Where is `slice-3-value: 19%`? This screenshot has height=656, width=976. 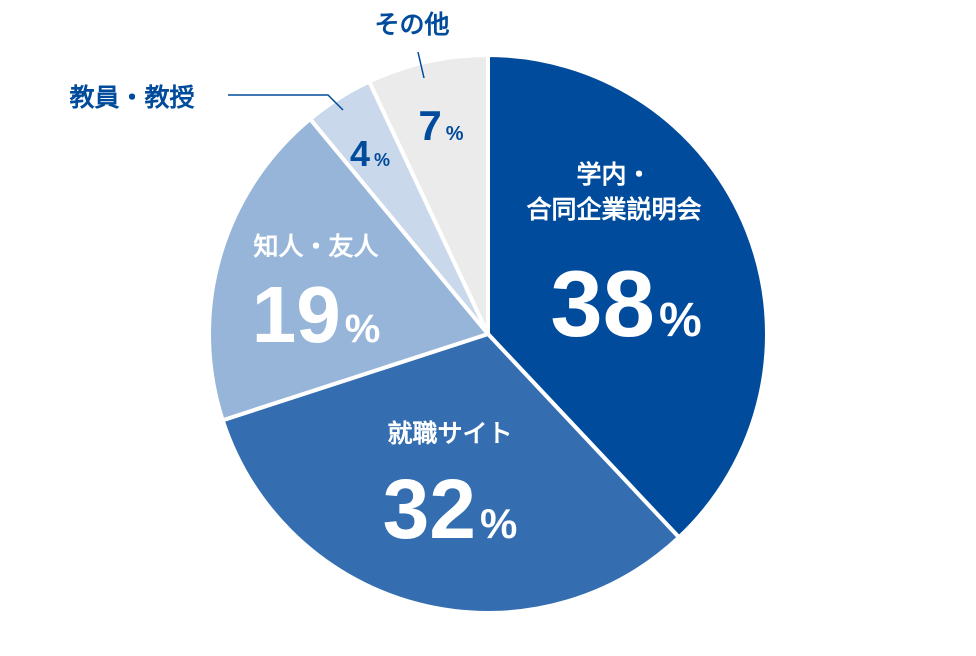 slice-3-value: 19% is located at coordinates (316, 314).